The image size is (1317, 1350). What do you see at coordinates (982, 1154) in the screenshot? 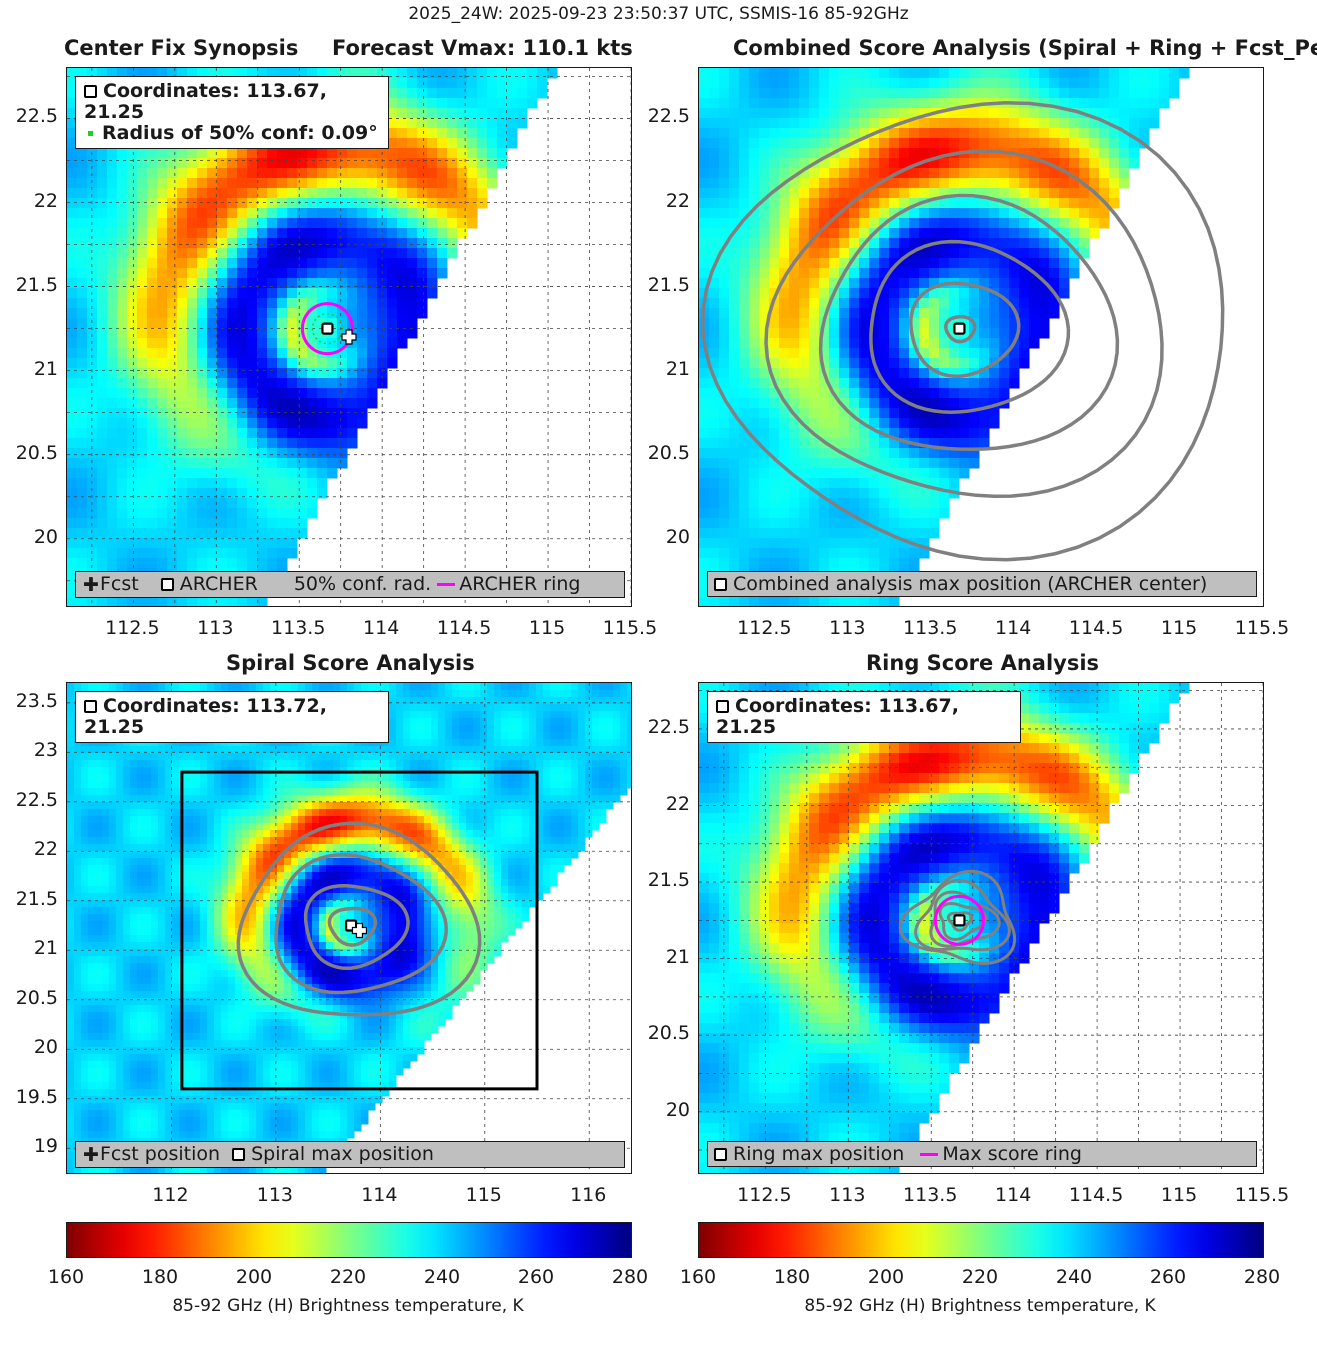
I see `panel4-bottom-legend: Ring max position Max score ring` at bounding box center [982, 1154].